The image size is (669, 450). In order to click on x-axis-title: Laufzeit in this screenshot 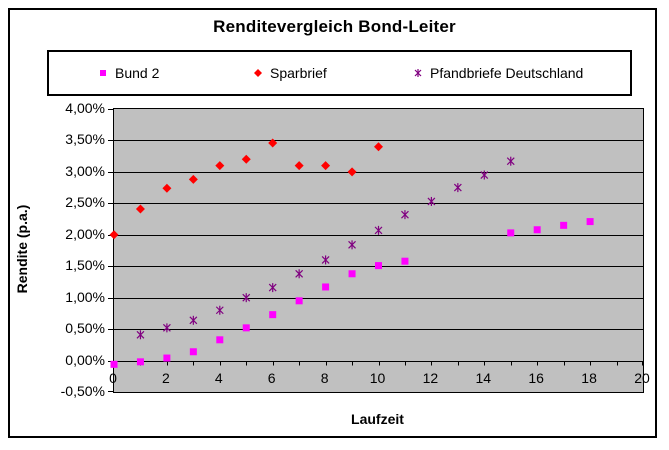, I will do `click(377, 419)`.